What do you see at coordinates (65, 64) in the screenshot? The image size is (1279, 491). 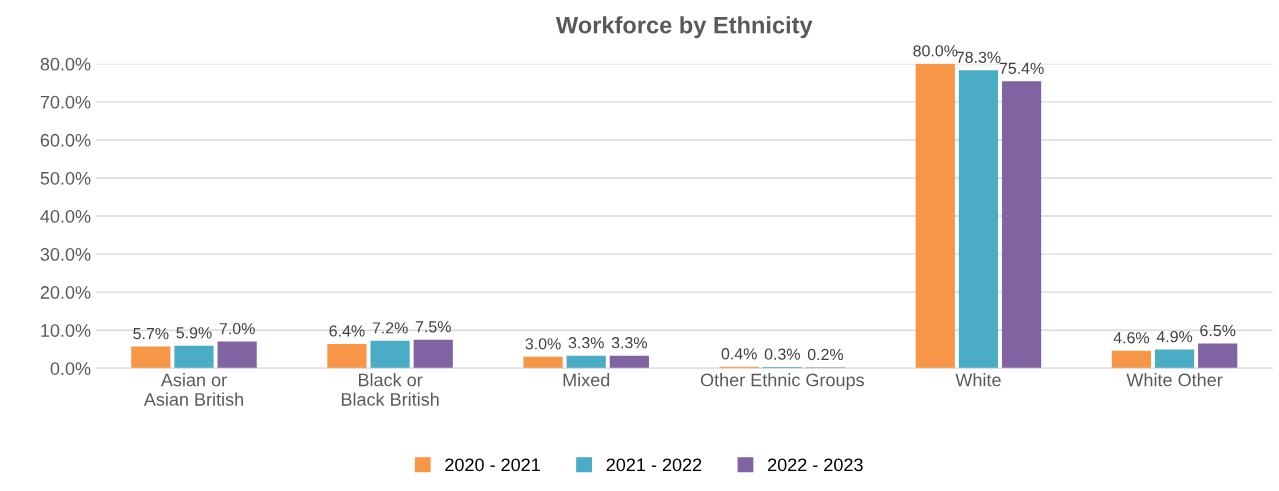 I see `y-tick-label: 80.0%` at bounding box center [65, 64].